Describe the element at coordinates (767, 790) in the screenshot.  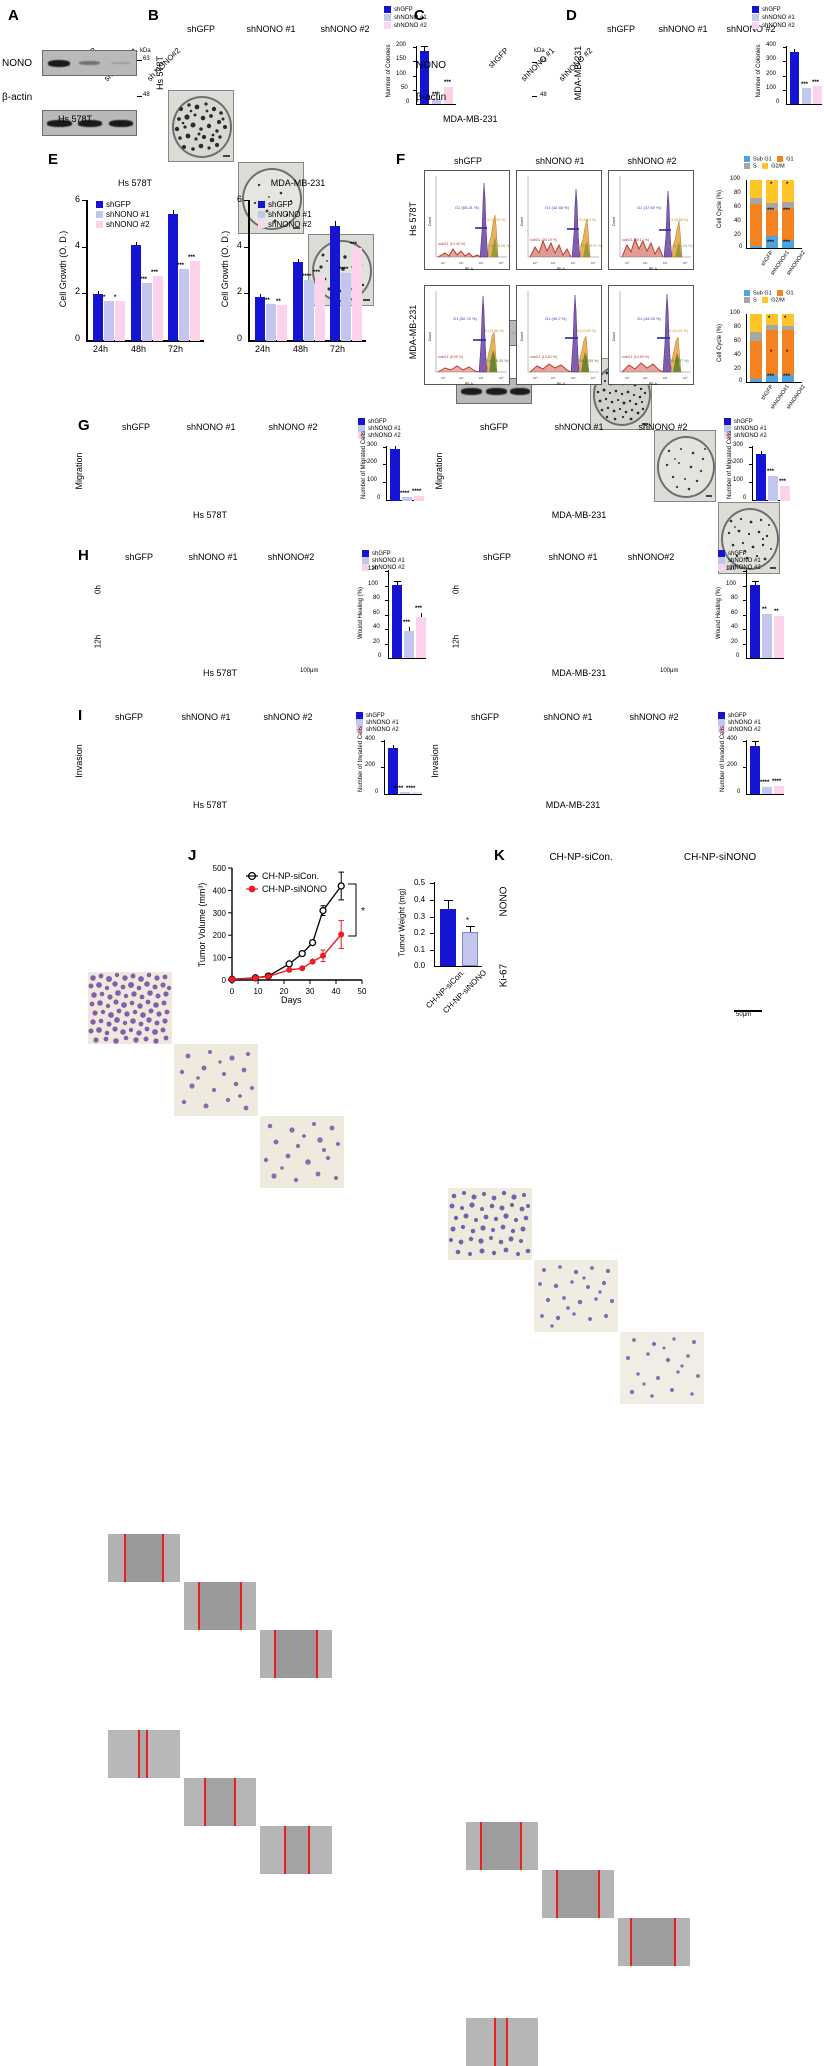
I see `panelI-r-bar-shnono1` at that location.